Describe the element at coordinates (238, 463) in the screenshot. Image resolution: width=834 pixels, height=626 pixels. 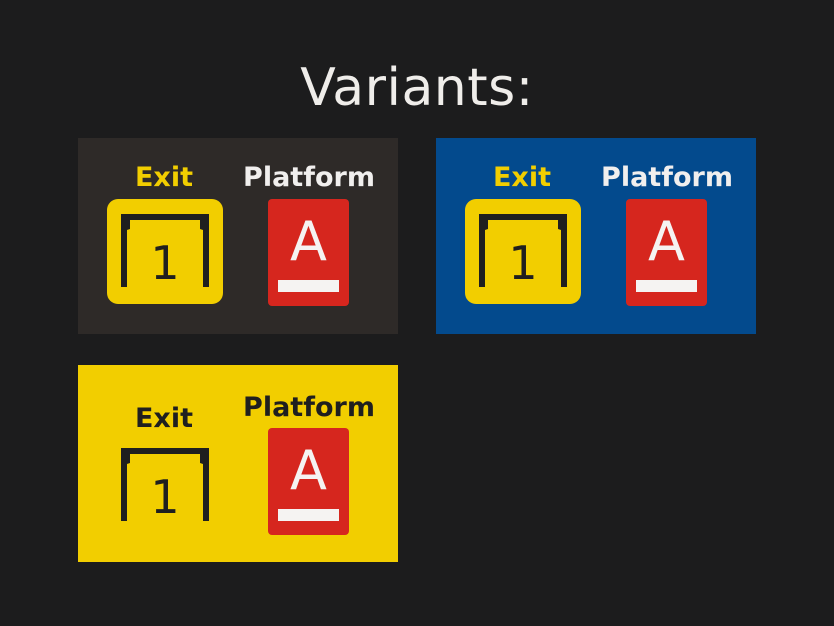
I see `variant-panel-yellow: Exit Platform 1 A` at that location.